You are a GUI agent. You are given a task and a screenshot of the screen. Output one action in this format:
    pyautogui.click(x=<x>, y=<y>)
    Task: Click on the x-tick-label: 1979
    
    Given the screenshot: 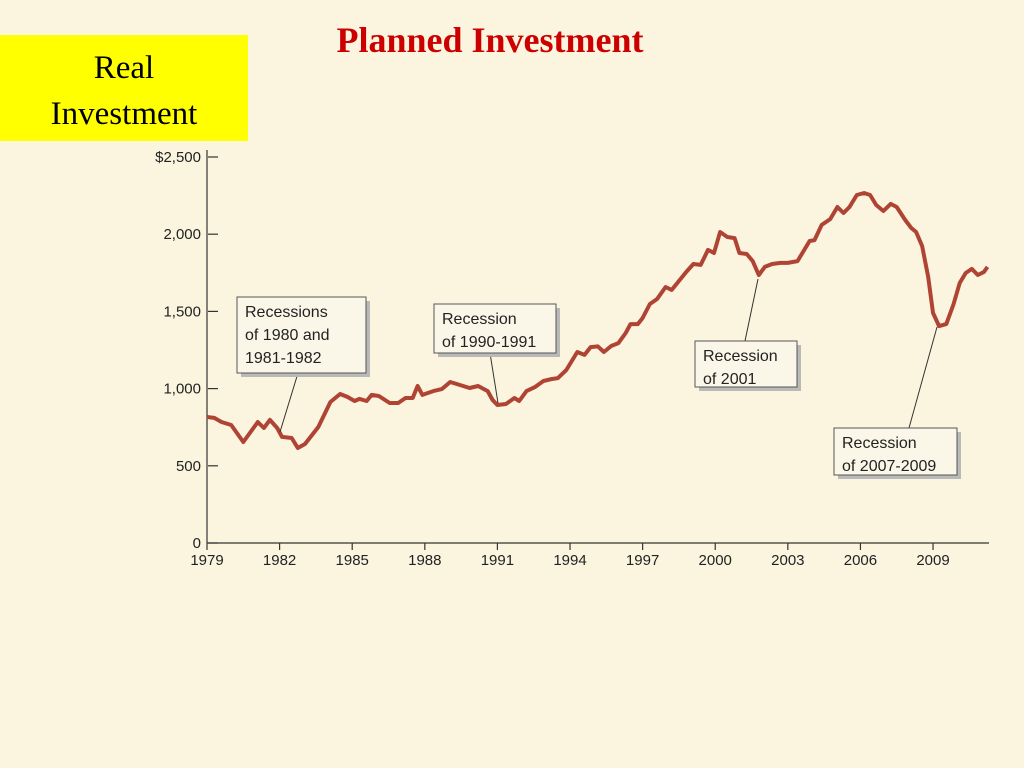 What is the action you would take?
    pyautogui.click(x=206, y=560)
    